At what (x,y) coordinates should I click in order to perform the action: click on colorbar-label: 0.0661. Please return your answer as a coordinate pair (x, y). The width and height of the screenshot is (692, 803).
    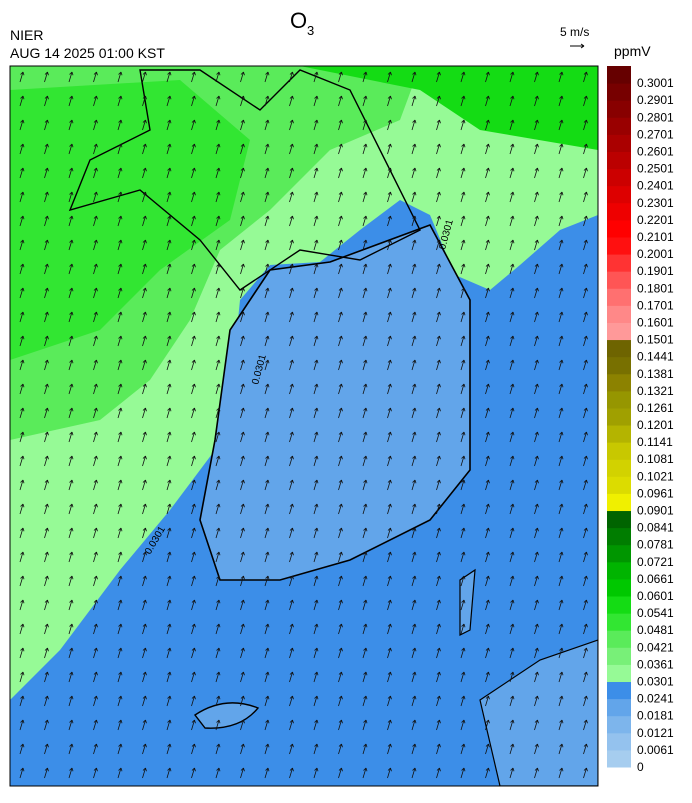
    Looking at the image, I should click on (655, 579).